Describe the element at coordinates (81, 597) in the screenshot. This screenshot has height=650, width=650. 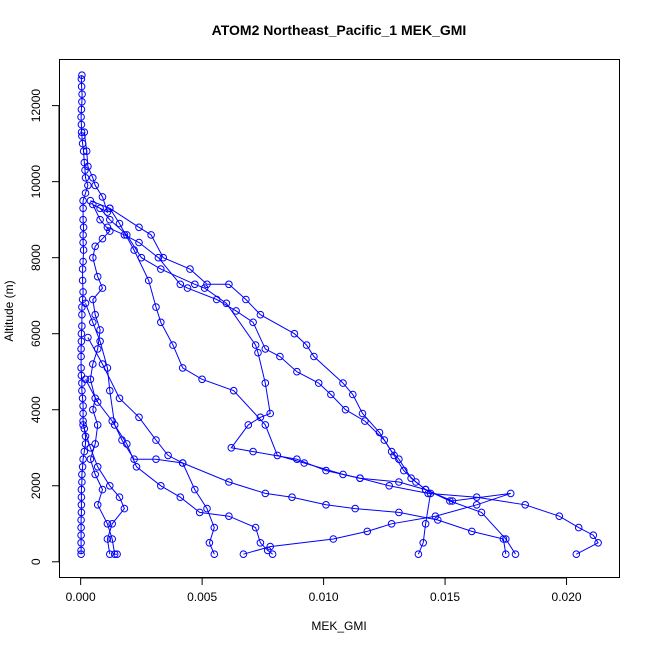
I see `x-tick-label: 0.000` at that location.